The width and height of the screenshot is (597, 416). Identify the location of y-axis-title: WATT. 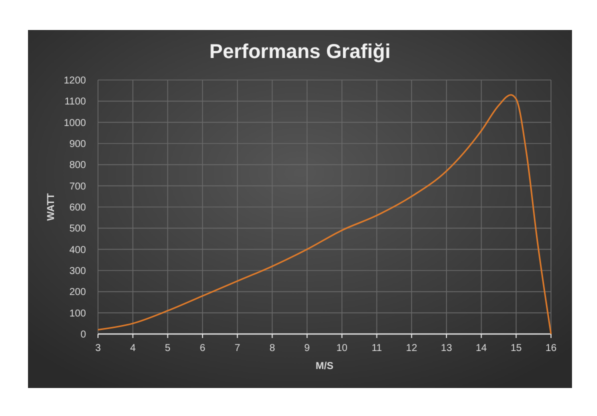
(51, 207).